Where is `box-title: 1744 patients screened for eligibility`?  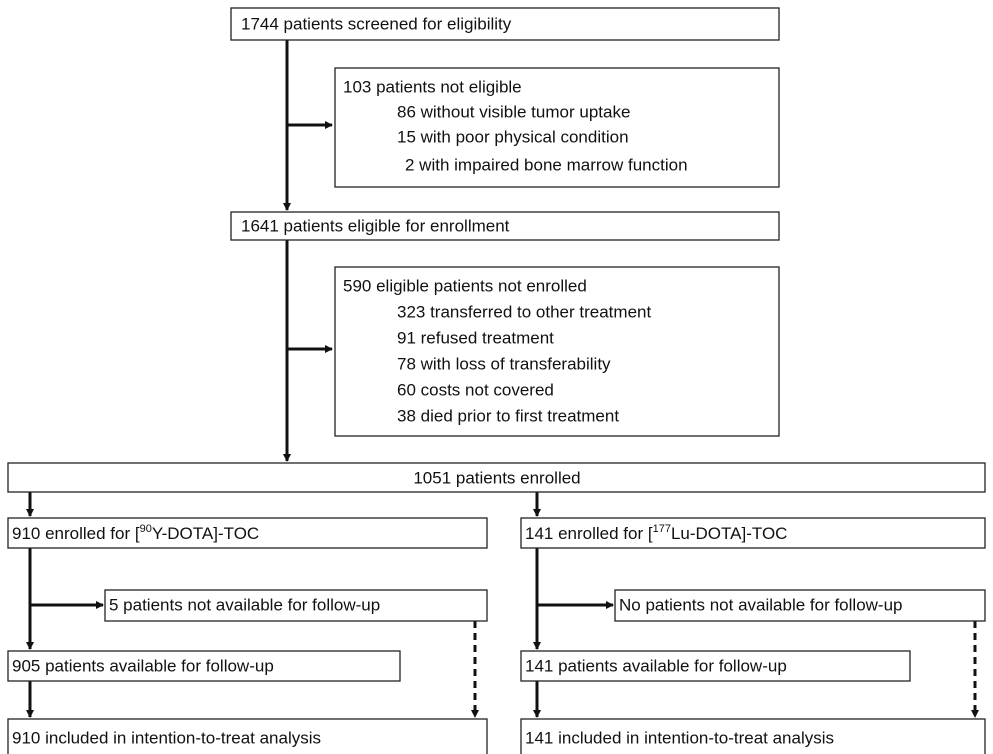
box-title: 1744 patients screened for eligibility is located at coordinates (376, 23).